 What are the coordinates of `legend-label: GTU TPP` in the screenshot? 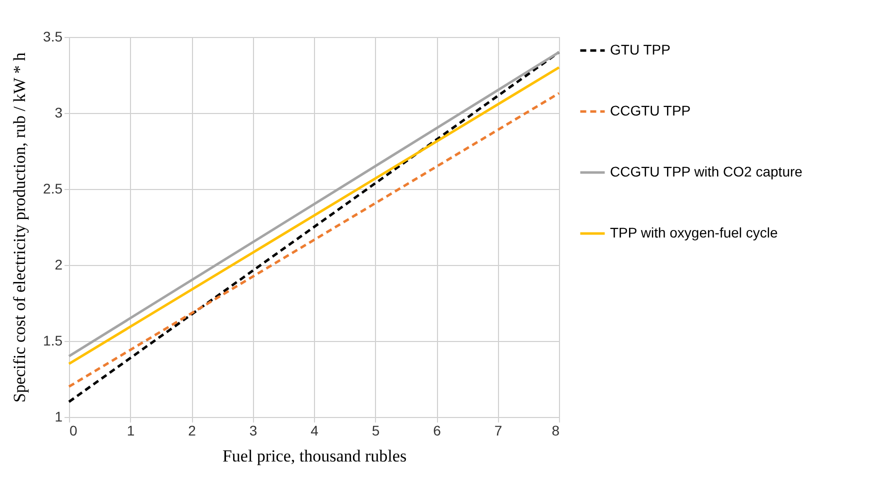 It's located at (640, 50).